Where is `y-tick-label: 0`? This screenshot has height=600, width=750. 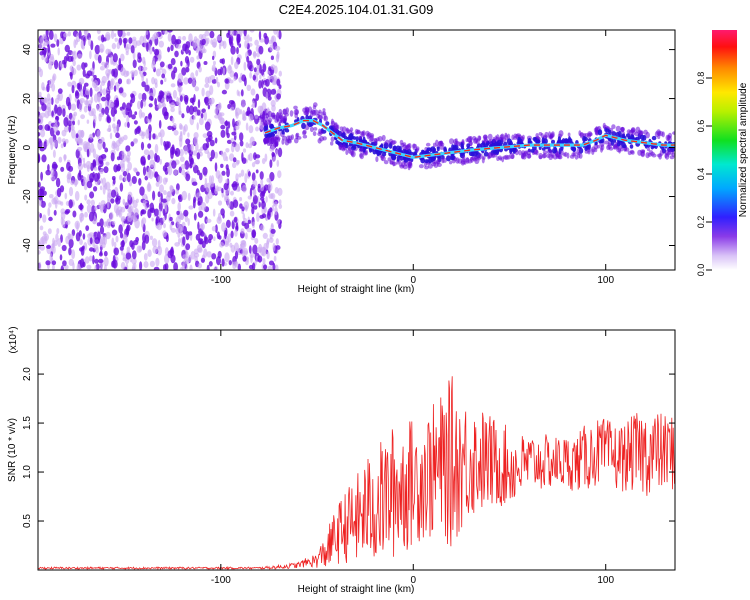
y-tick-label: 0 is located at coordinates (27, 147).